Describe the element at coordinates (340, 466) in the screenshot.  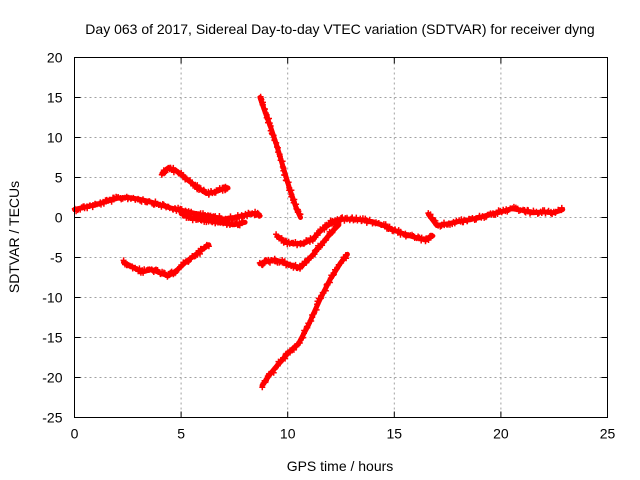
I see `x-axis-label: GPS time / hours` at that location.